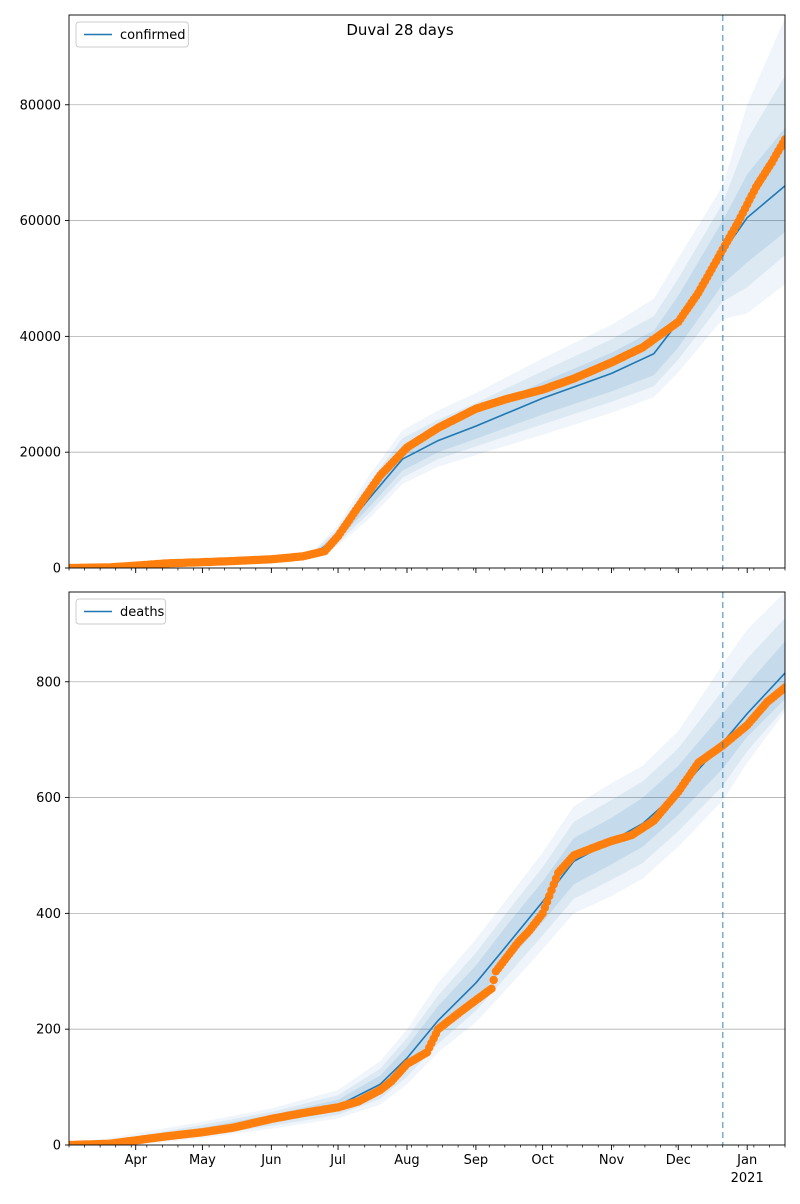 The height and width of the screenshot is (1204, 800). Describe the element at coordinates (476, 1160) in the screenshot. I see `x-tick-label: Sep` at that location.